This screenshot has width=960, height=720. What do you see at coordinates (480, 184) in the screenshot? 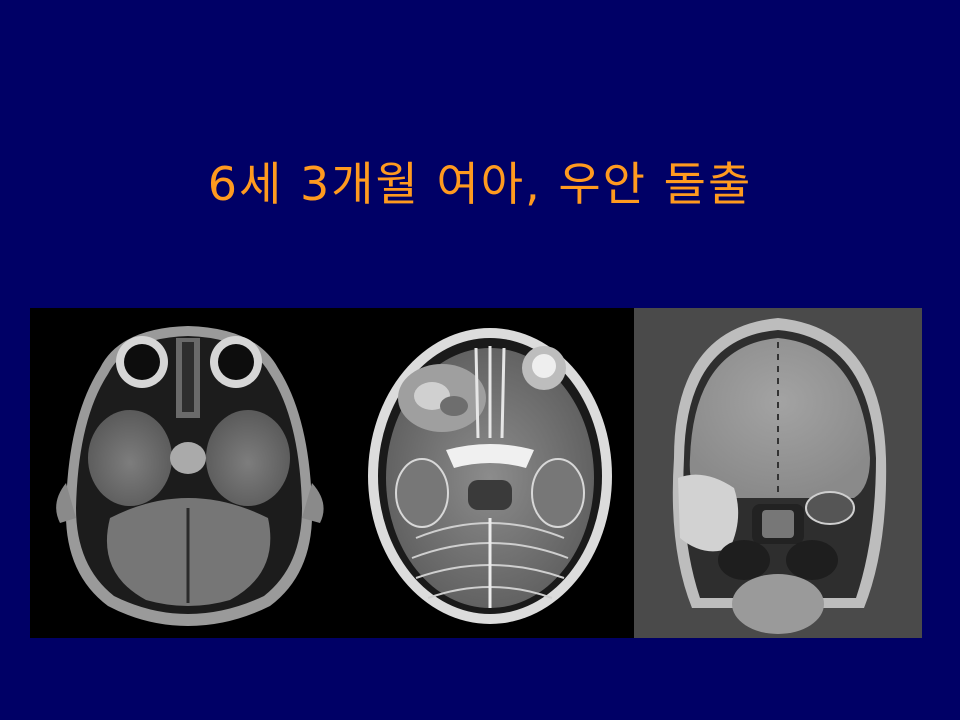
I see `slide-title: 6세 3개월 여아, 우안 돌출` at bounding box center [480, 184].